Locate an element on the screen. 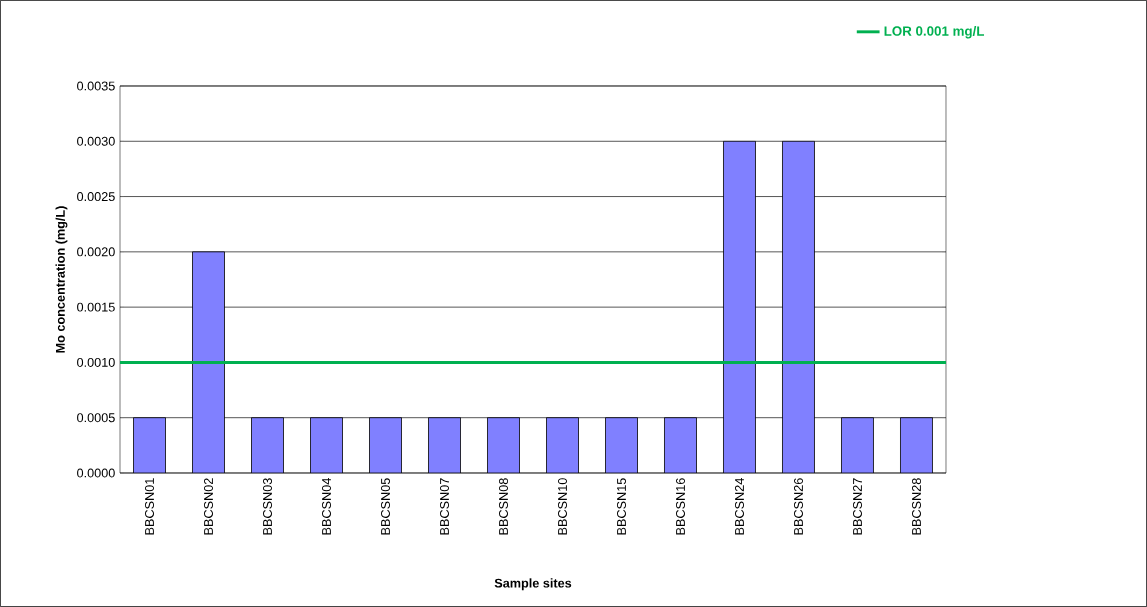  x-tick-label: BBCSN08 is located at coordinates (503, 506).